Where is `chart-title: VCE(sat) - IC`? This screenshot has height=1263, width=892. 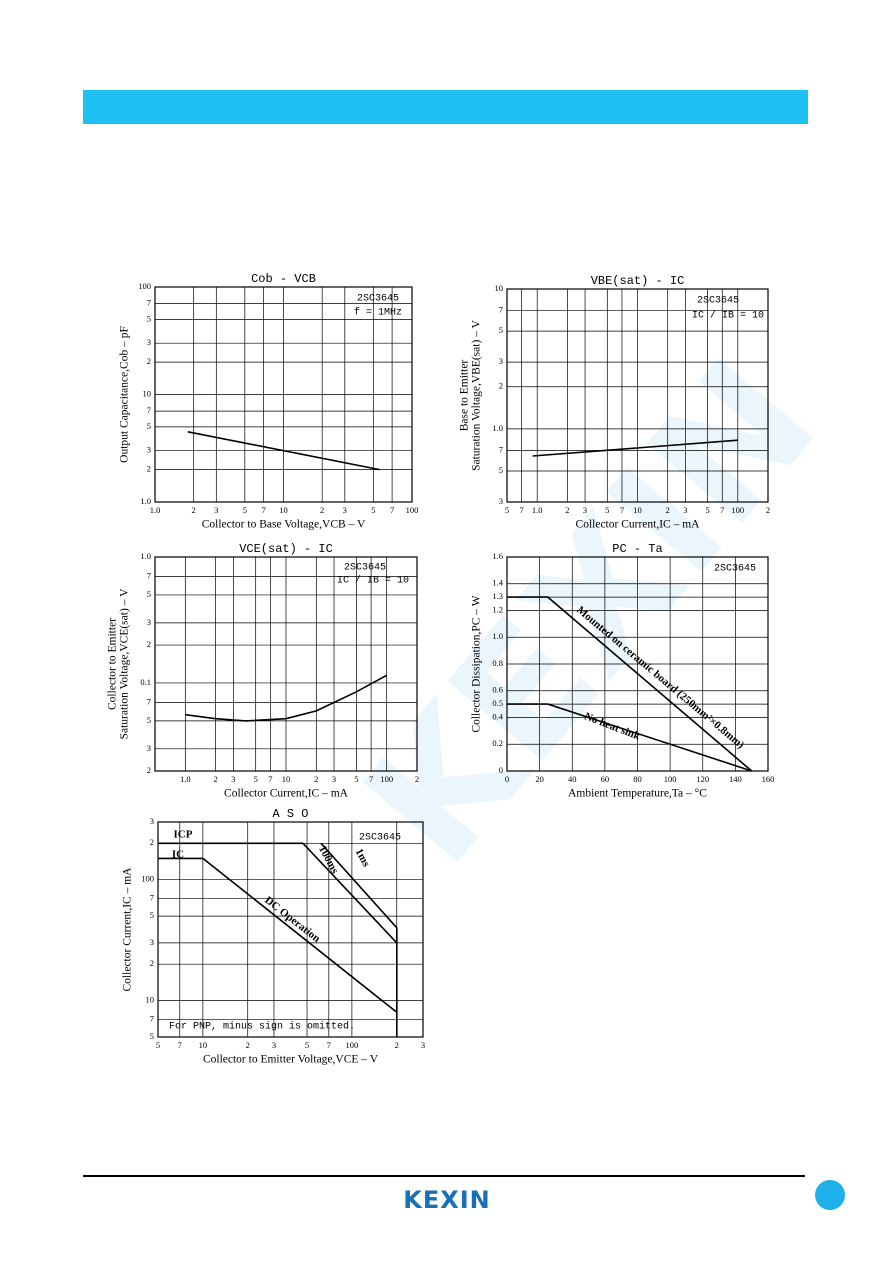
chart-title: VCE(sat) - IC is located at coordinates (286, 549).